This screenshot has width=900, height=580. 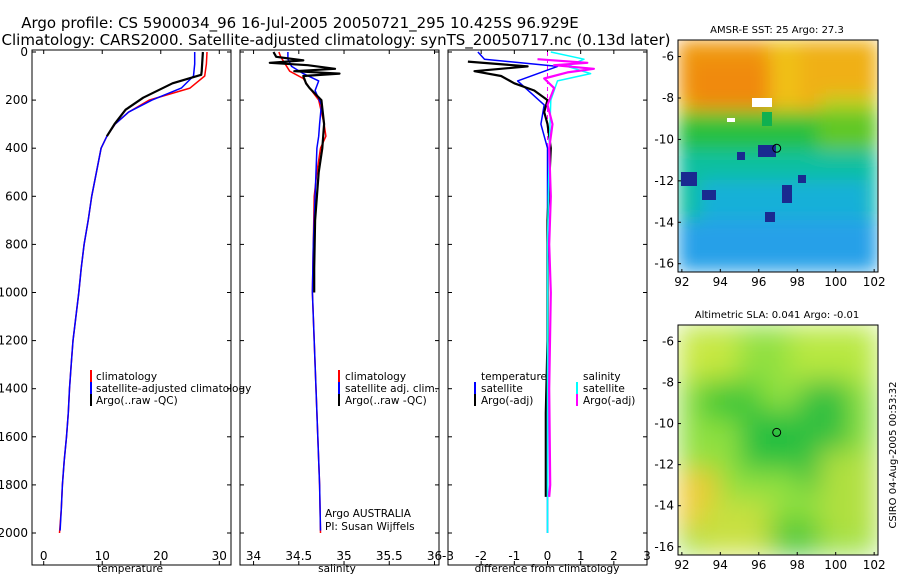 I want to click on annotation-argo-australia: Argo AUSTRALIA, so click(x=368, y=514).